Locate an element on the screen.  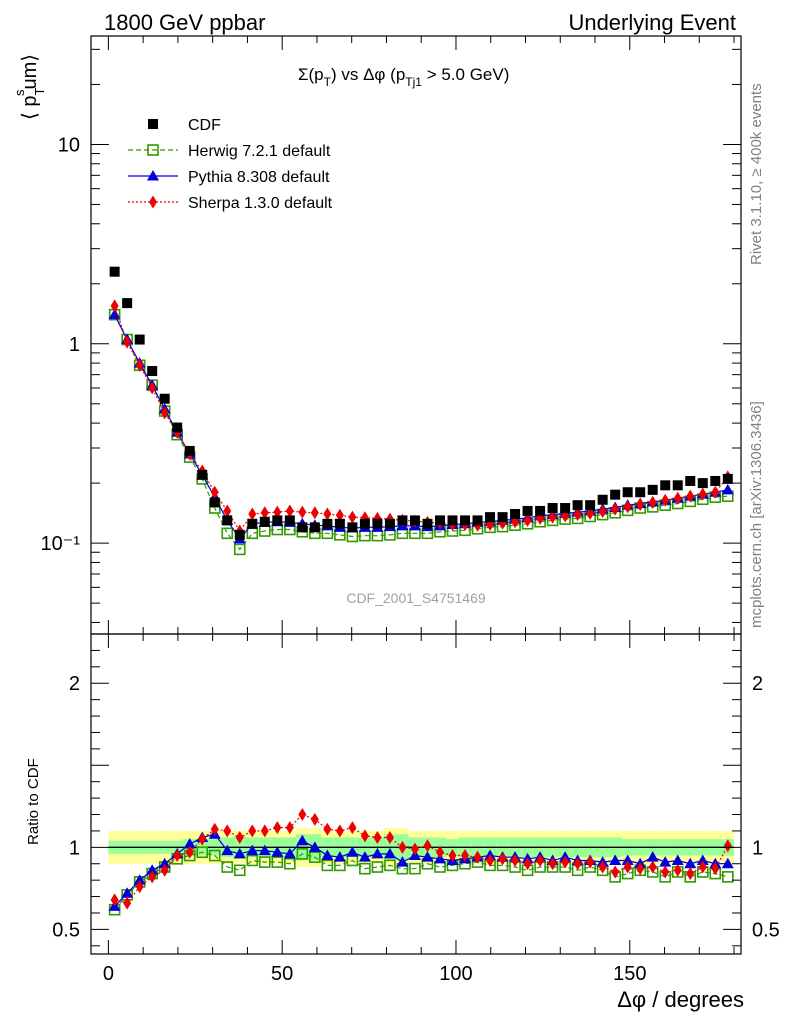
ylabel-b: um⟩ is located at coordinates (30, 72).